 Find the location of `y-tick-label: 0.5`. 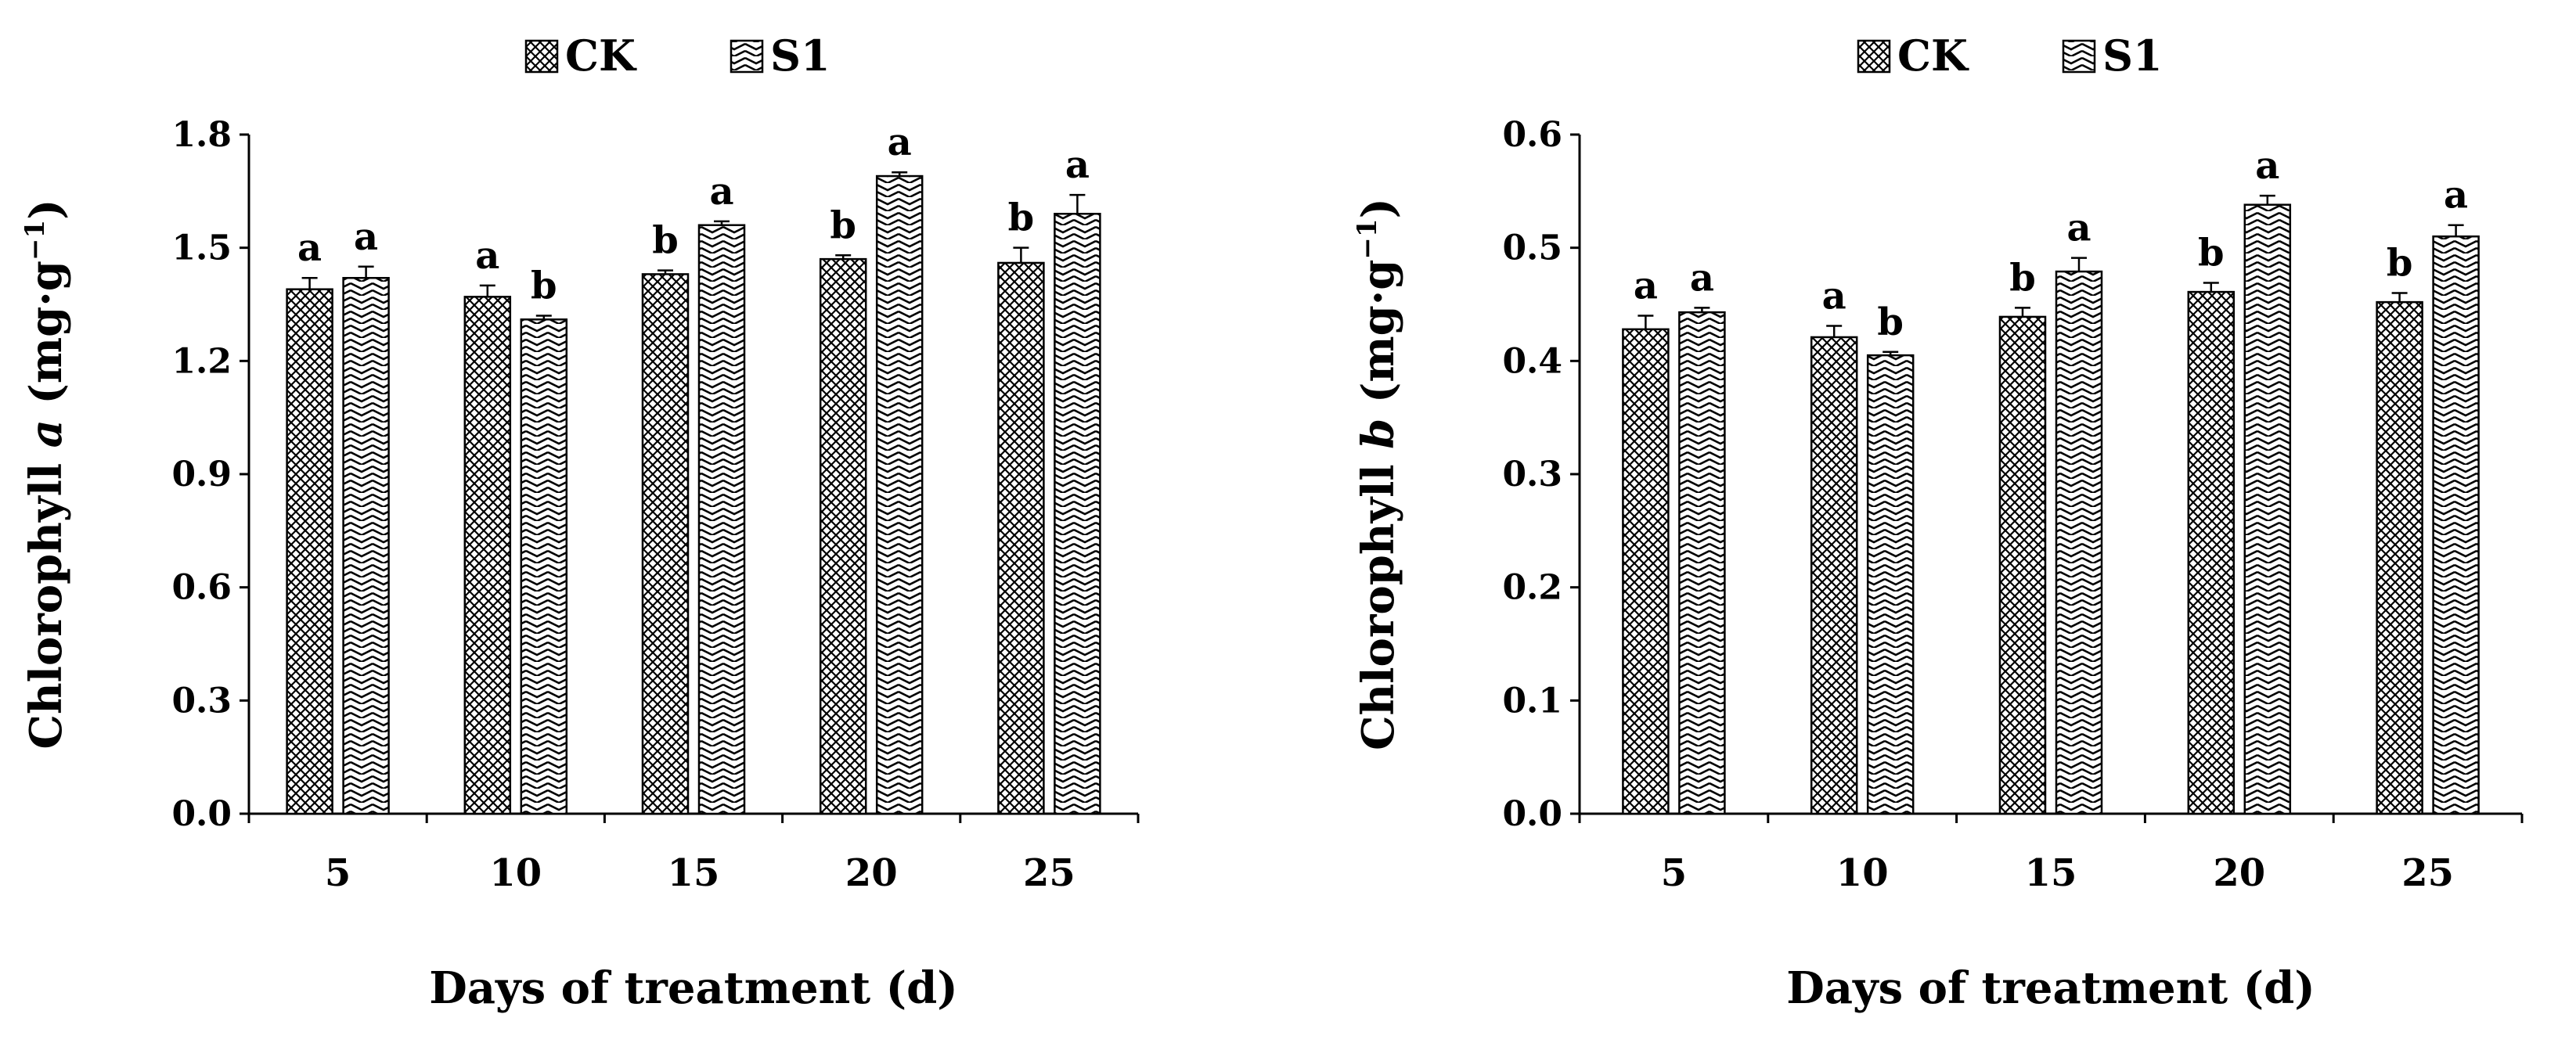

y-tick-label: 0.5 is located at coordinates (1532, 248).